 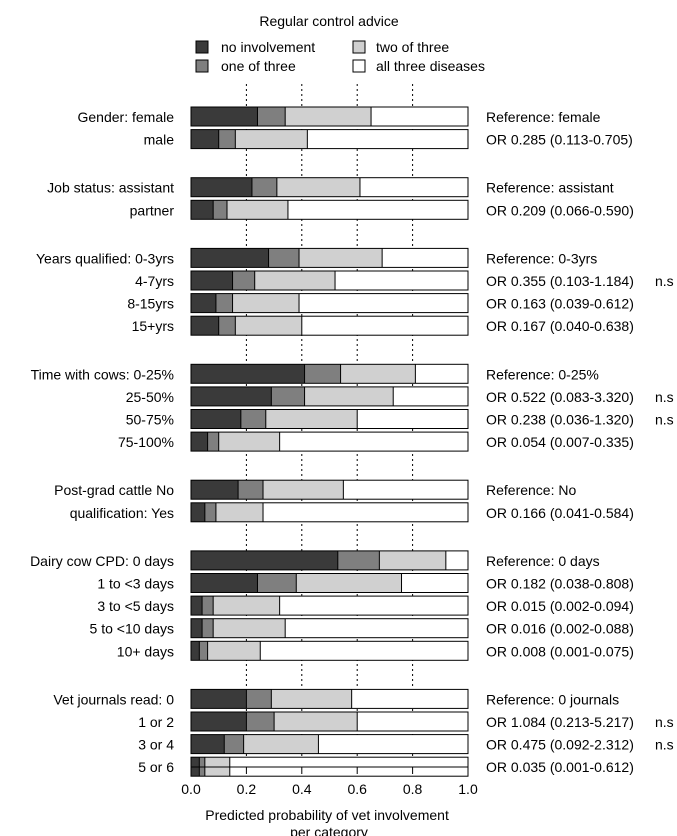 I want to click on row-label-4-7yrs: 4-7yrs, so click(x=154, y=281).